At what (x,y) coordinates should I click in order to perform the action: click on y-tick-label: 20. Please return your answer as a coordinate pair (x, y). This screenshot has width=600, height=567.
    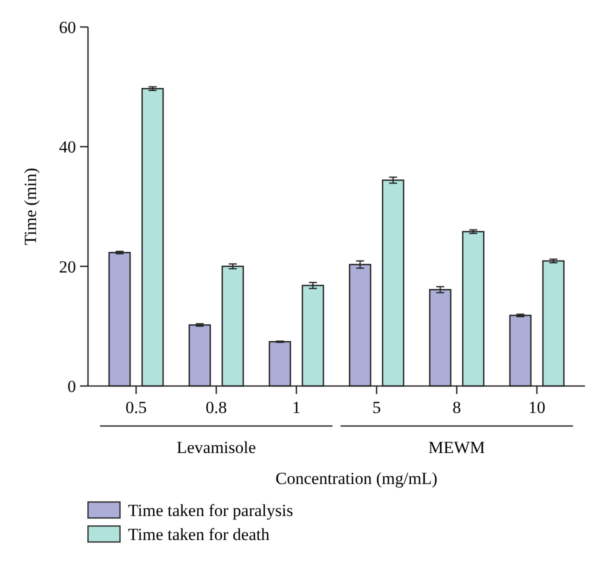
    Looking at the image, I should click on (67, 266).